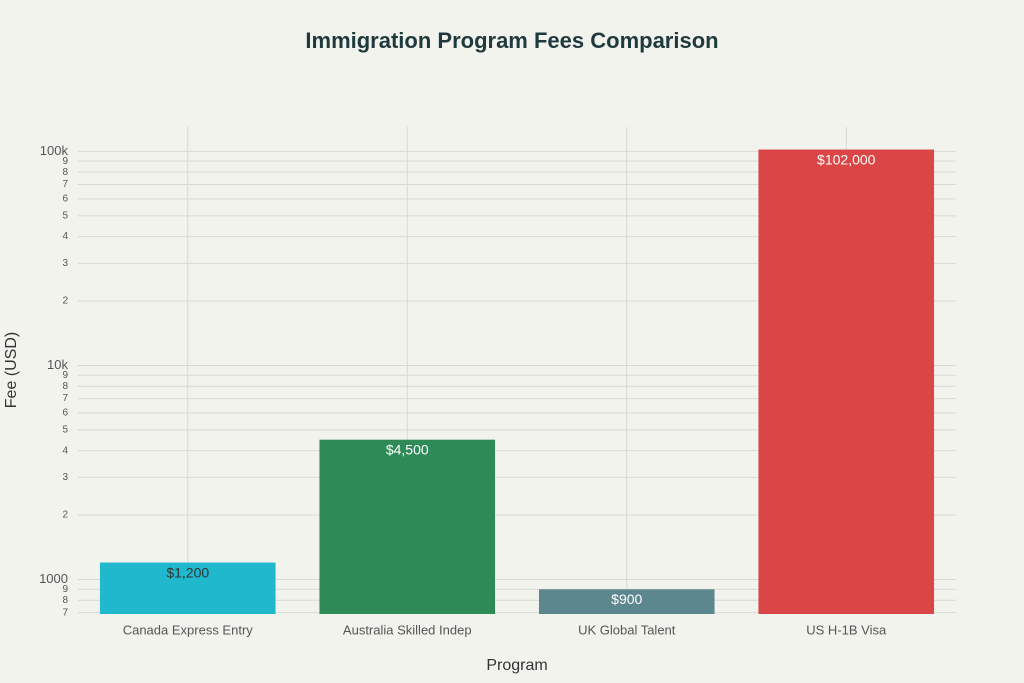  What do you see at coordinates (516, 665) in the screenshot?
I see `x-axis-label: Program` at bounding box center [516, 665].